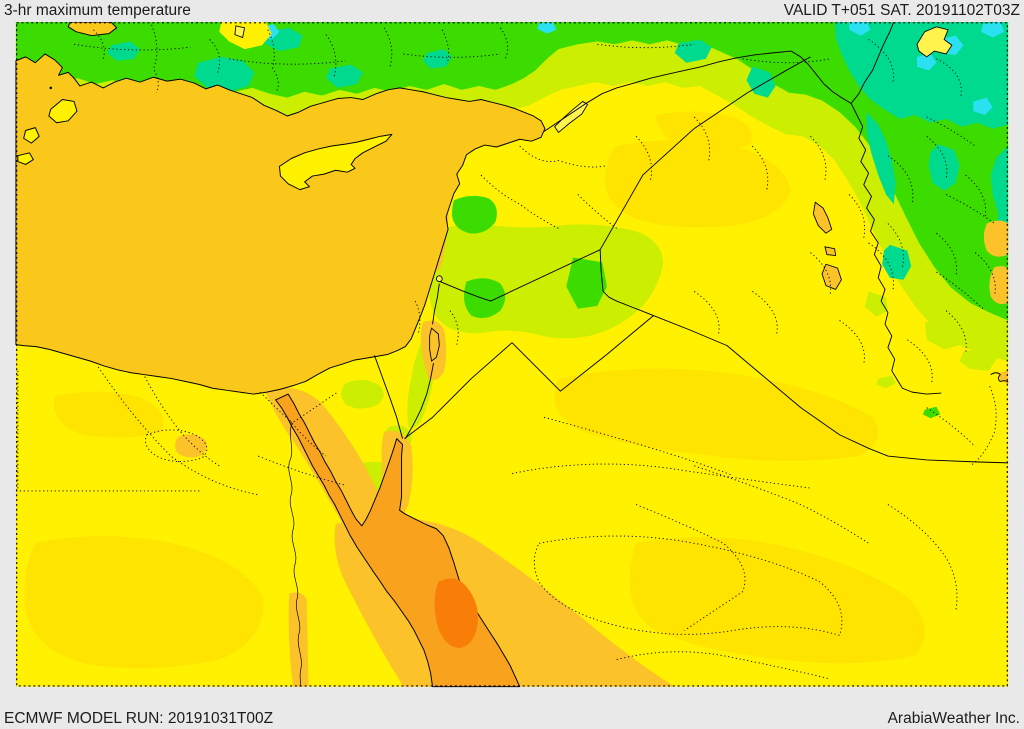 This screenshot has height=729, width=1024. What do you see at coordinates (335, 162) in the screenshot?
I see `cyprus-island` at bounding box center [335, 162].